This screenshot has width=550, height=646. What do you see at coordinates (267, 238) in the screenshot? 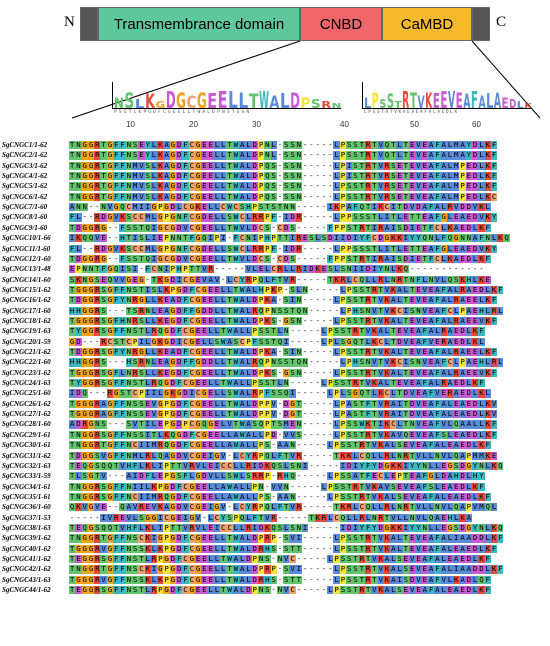
I see `residue: H` at bounding box center [267, 238].